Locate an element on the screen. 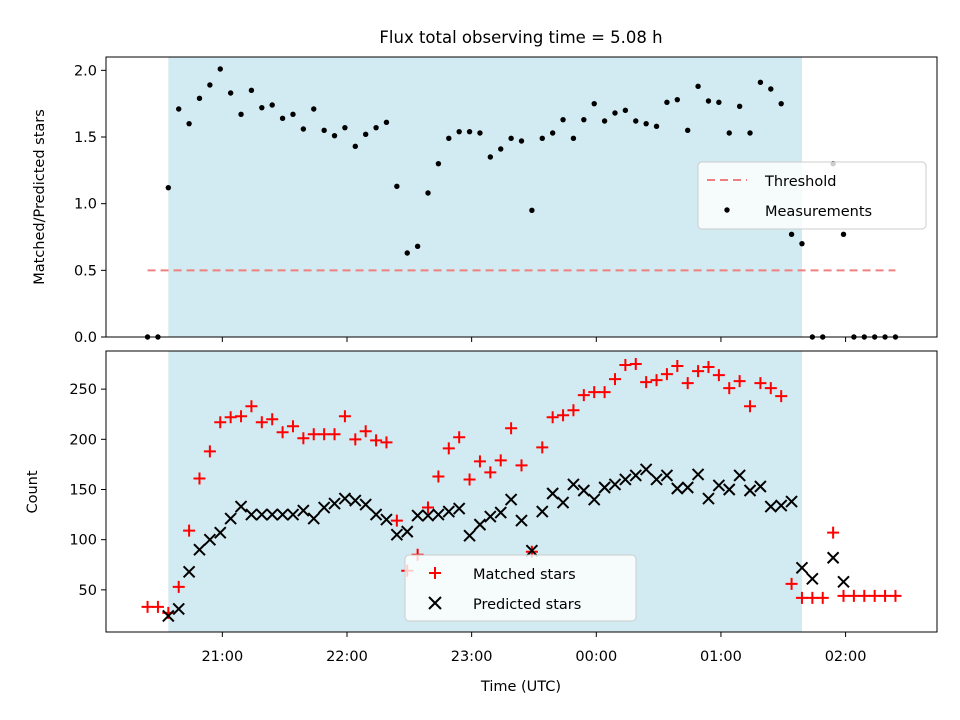  top-legend-box is located at coordinates (812, 195).